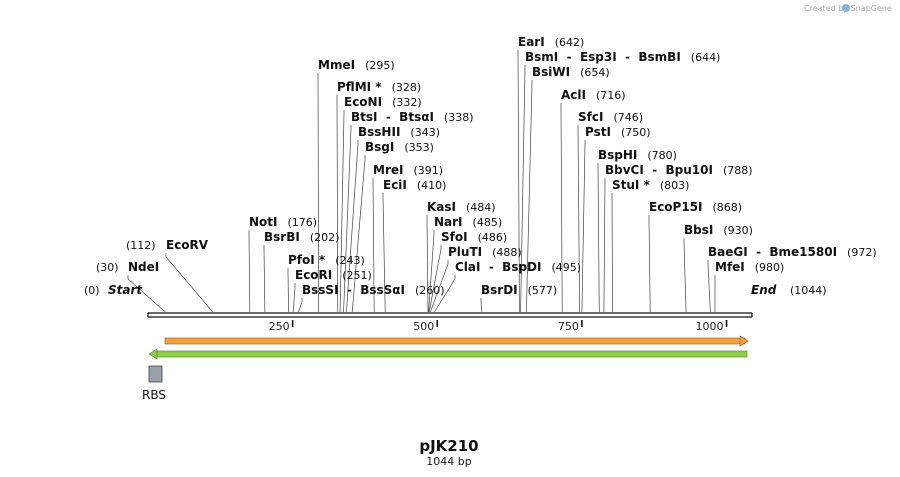 This screenshot has width=900, height=477. I want to click on leader-pflmi, so click(337, 204).